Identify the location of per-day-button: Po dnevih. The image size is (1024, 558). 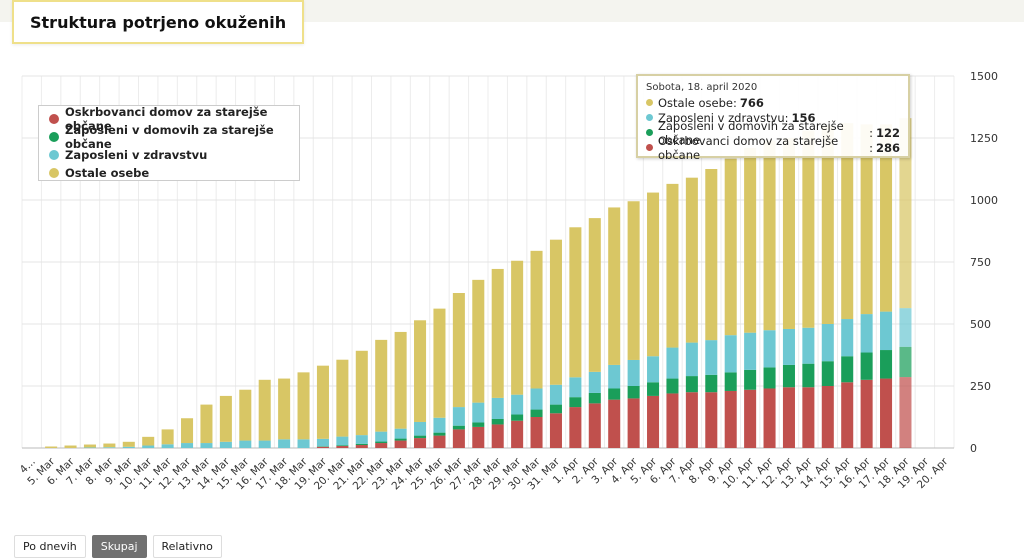
(50, 546).